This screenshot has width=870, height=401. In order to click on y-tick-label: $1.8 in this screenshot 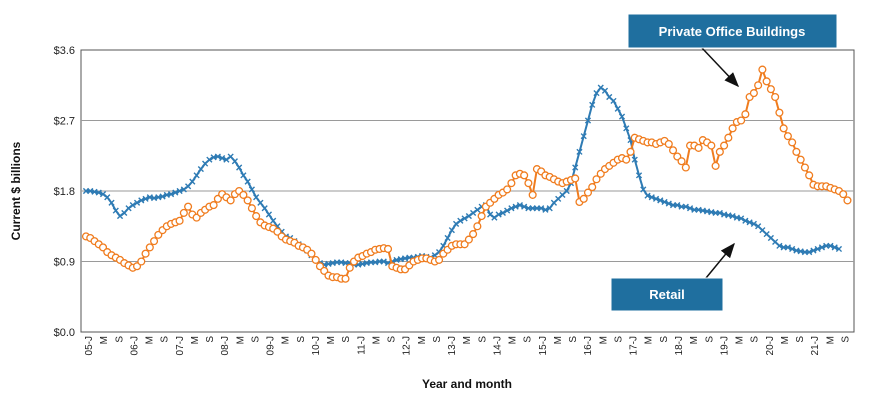, I will do `click(64, 192)`.